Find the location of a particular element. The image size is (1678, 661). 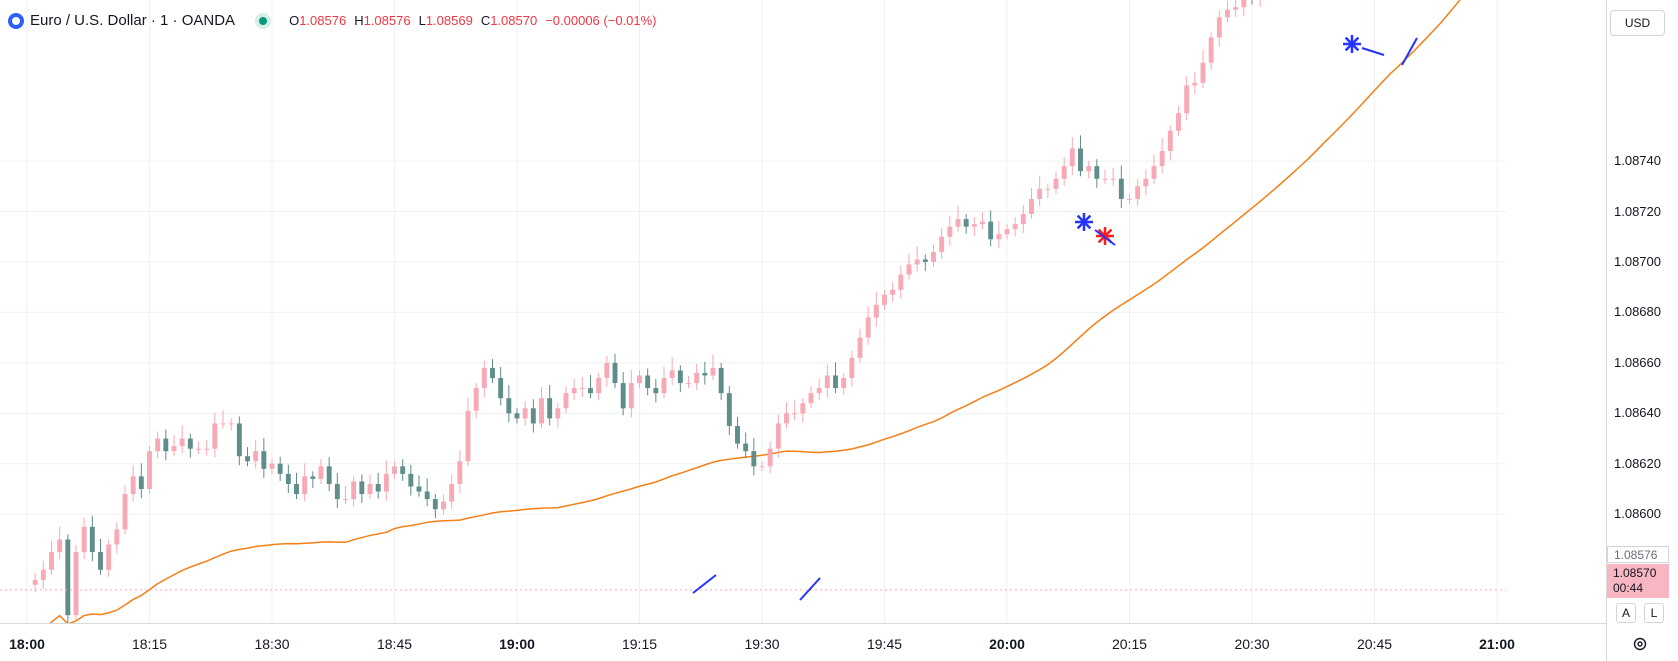

time-tick-label: 19:00 is located at coordinates (517, 644).